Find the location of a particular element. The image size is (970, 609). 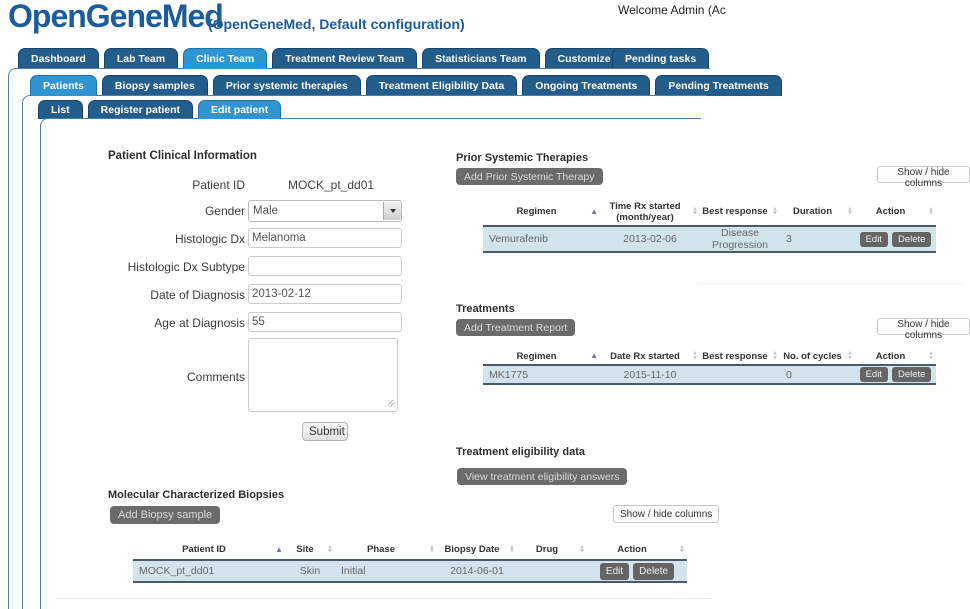

tab-lab-team: Lab Team is located at coordinates (141, 58).